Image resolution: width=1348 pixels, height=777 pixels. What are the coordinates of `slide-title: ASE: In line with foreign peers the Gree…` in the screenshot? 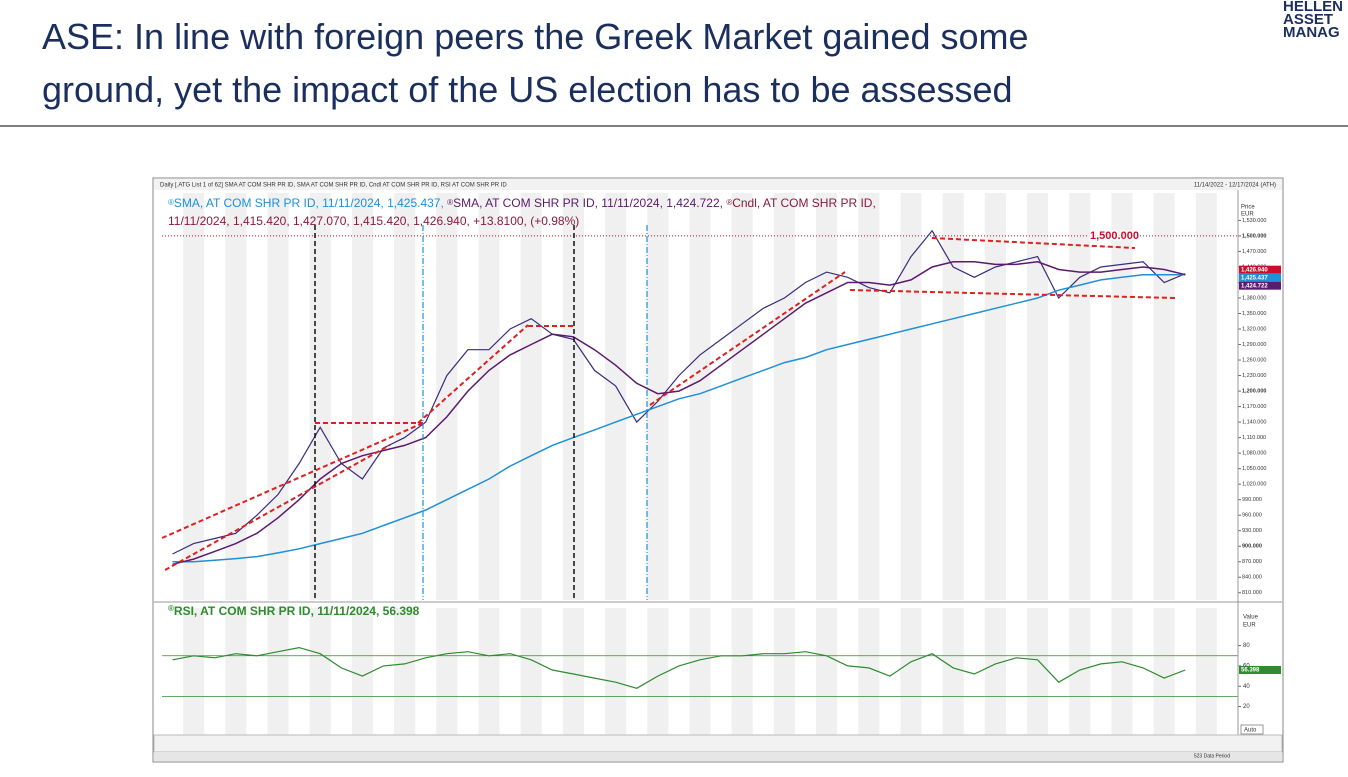 It's located at (535, 63).